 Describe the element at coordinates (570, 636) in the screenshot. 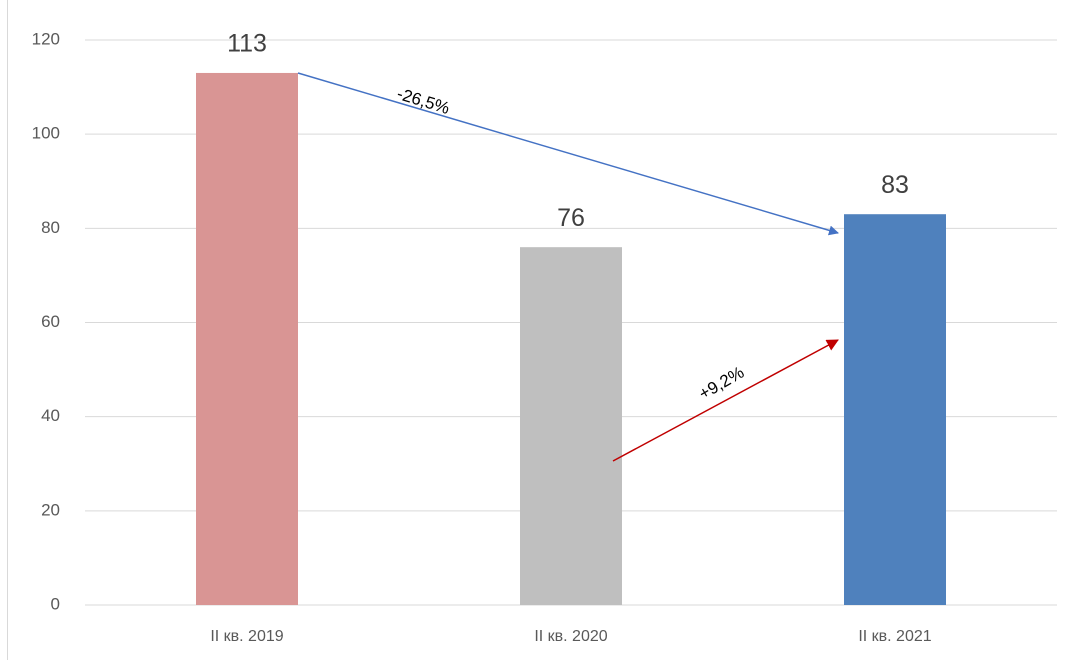

I see `x-tick-label: II кв. 2020` at that location.